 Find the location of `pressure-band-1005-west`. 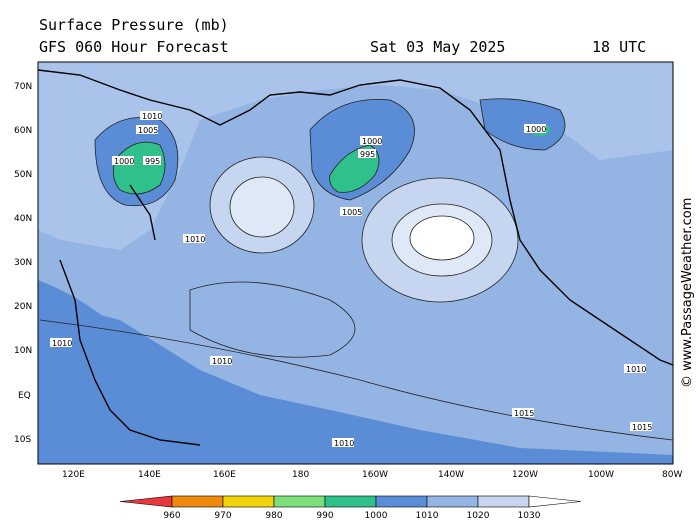

pressure-band-1005-west is located at coordinates (119, 355).